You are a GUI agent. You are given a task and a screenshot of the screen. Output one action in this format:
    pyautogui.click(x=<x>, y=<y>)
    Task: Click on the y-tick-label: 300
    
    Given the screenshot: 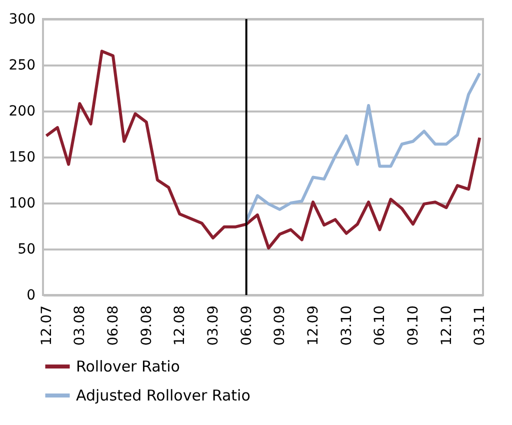 What is the action you would take?
    pyautogui.click(x=22, y=20)
    